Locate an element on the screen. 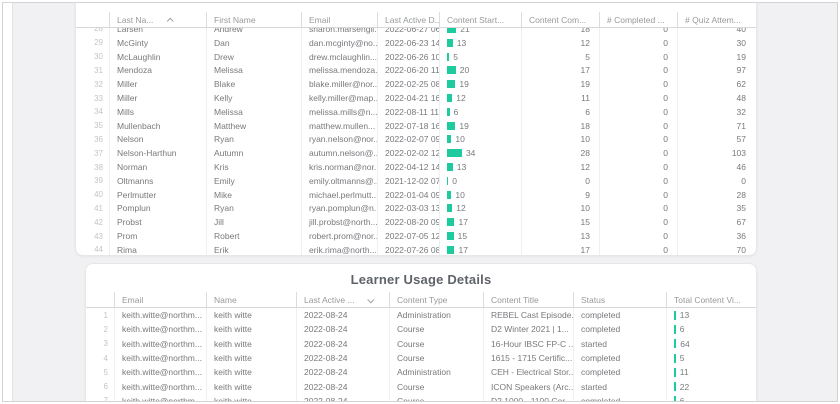  cell-last-name: Mendoza is located at coordinates (157, 70).